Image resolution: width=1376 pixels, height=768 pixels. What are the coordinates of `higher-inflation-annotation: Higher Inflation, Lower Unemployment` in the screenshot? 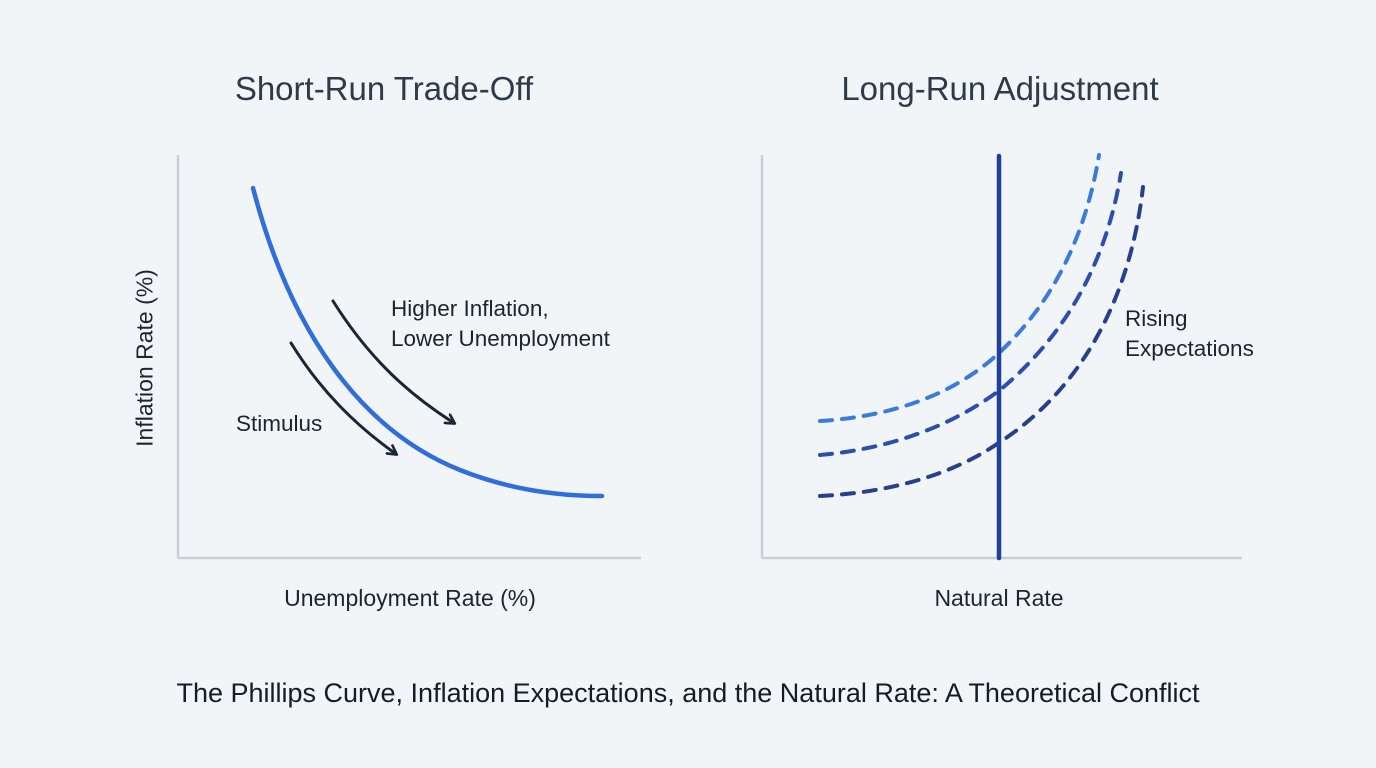 It's located at (500, 324).